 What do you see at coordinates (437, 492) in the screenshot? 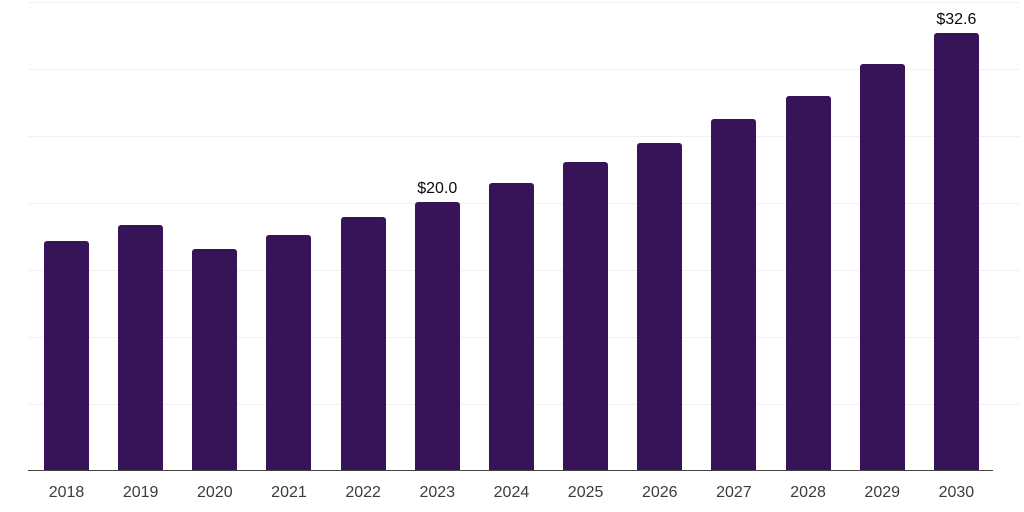
I see `x-tick-label: 2023` at bounding box center [437, 492].